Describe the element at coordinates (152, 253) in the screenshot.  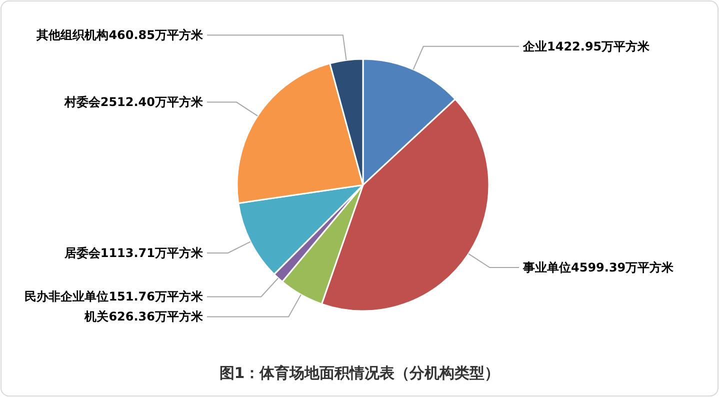
I see `data-label: 1113.71万平方米` at that location.